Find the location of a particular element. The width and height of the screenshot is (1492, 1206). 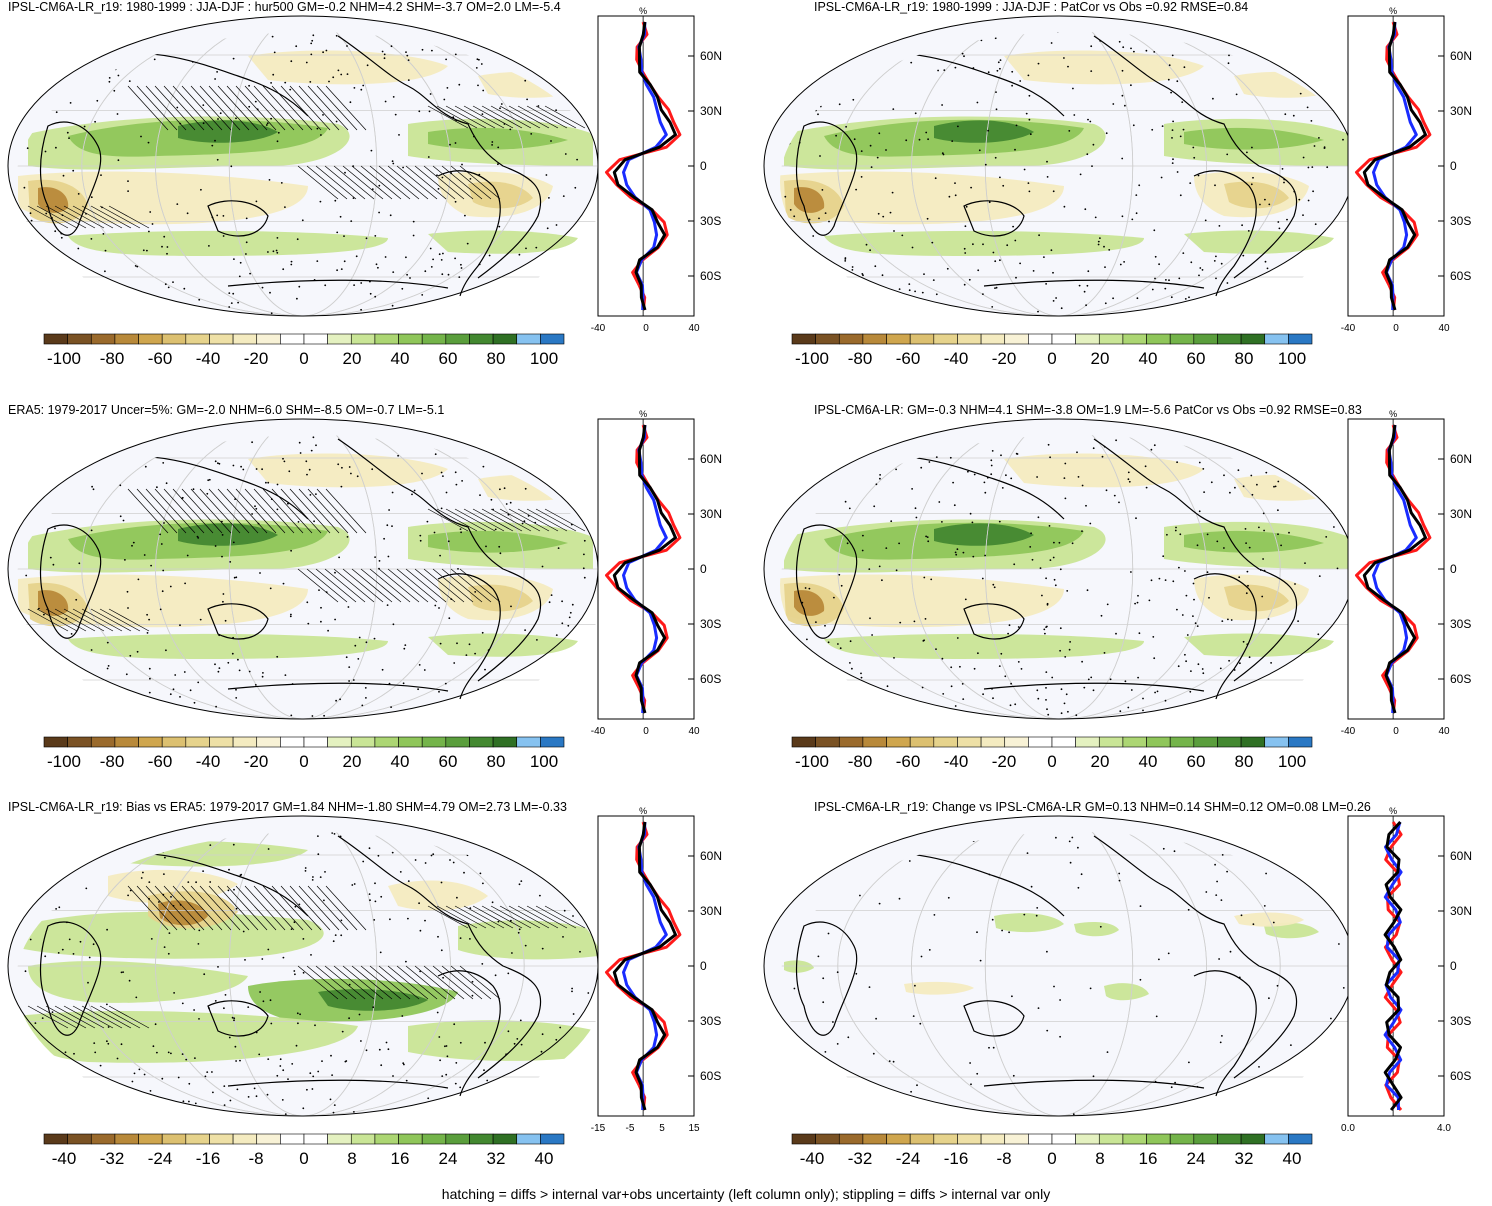

profile-xtick-label: 0 is located at coordinates (646, 731).